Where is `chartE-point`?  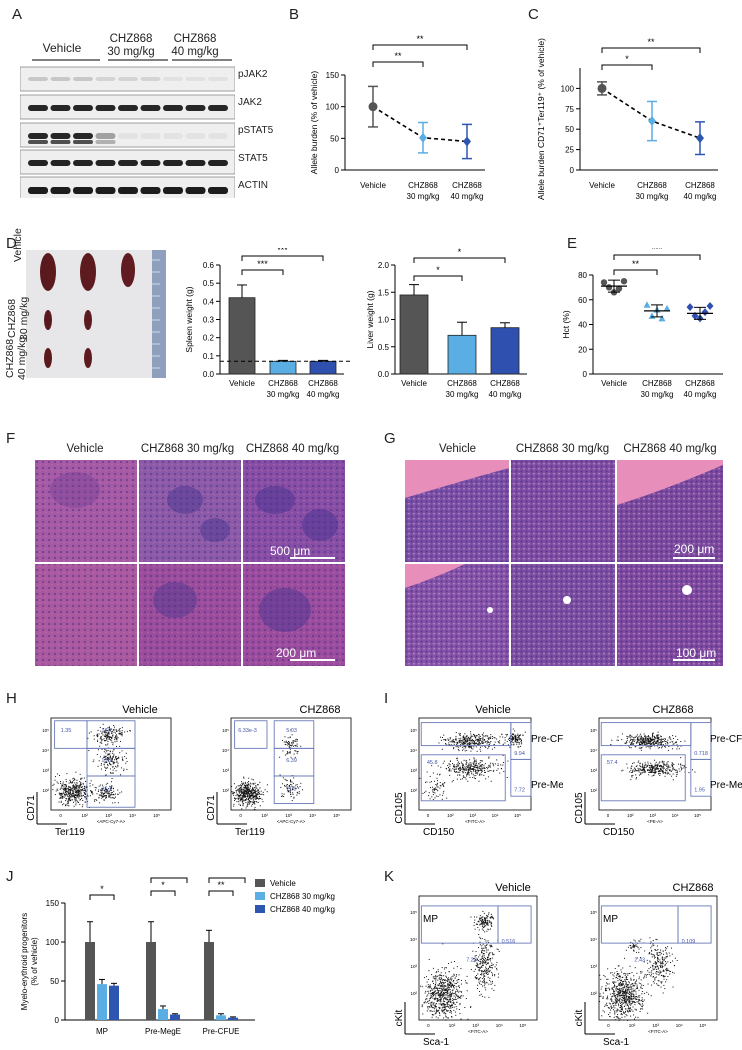 chartE-point is located at coordinates (647, 304).